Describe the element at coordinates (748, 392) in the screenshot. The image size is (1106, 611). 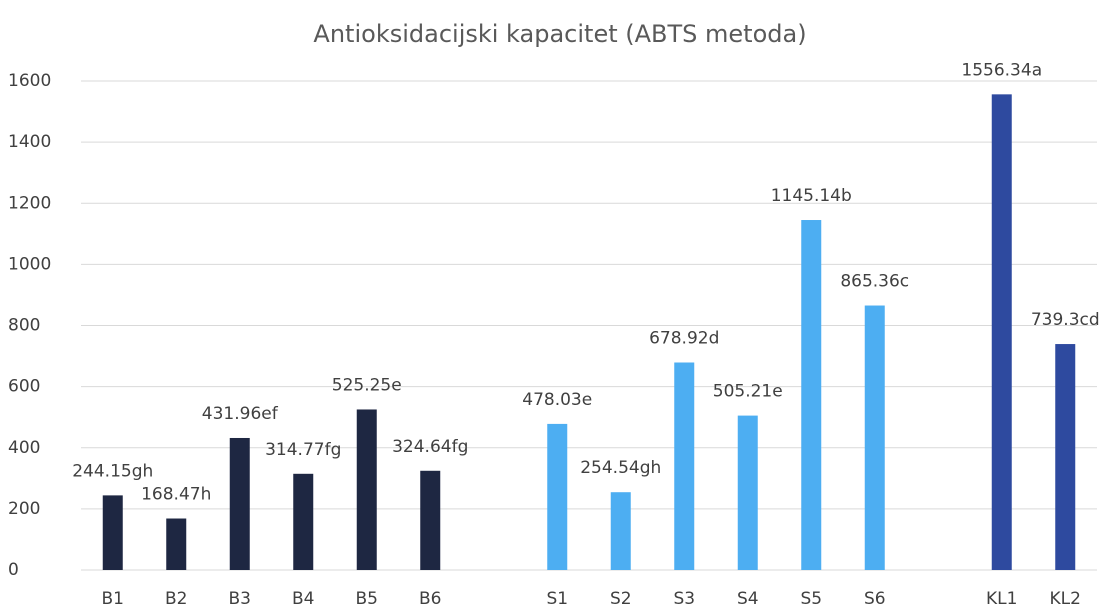
I see `data-label: 505.21e` at that location.